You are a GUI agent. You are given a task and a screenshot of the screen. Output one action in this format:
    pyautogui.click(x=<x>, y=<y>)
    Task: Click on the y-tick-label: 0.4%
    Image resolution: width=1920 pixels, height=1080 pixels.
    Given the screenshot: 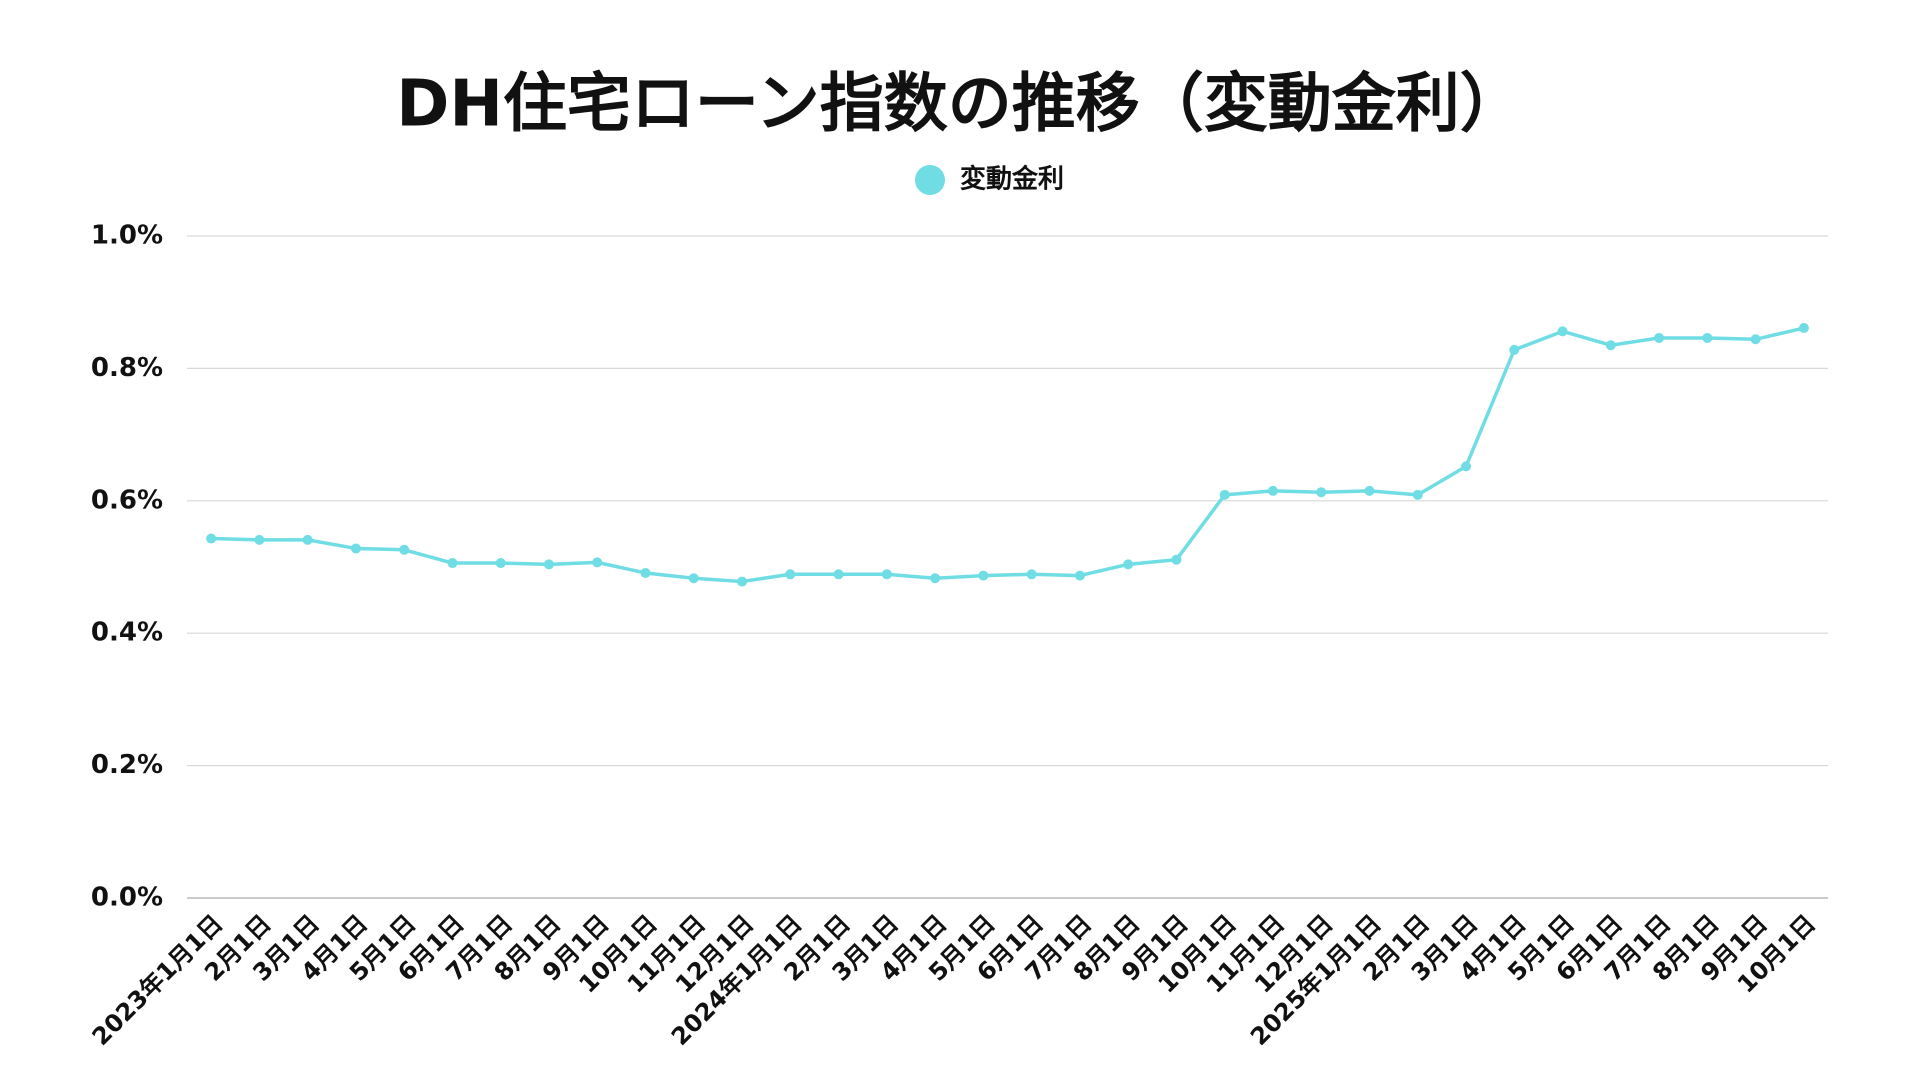 What is the action you would take?
    pyautogui.click(x=127, y=633)
    